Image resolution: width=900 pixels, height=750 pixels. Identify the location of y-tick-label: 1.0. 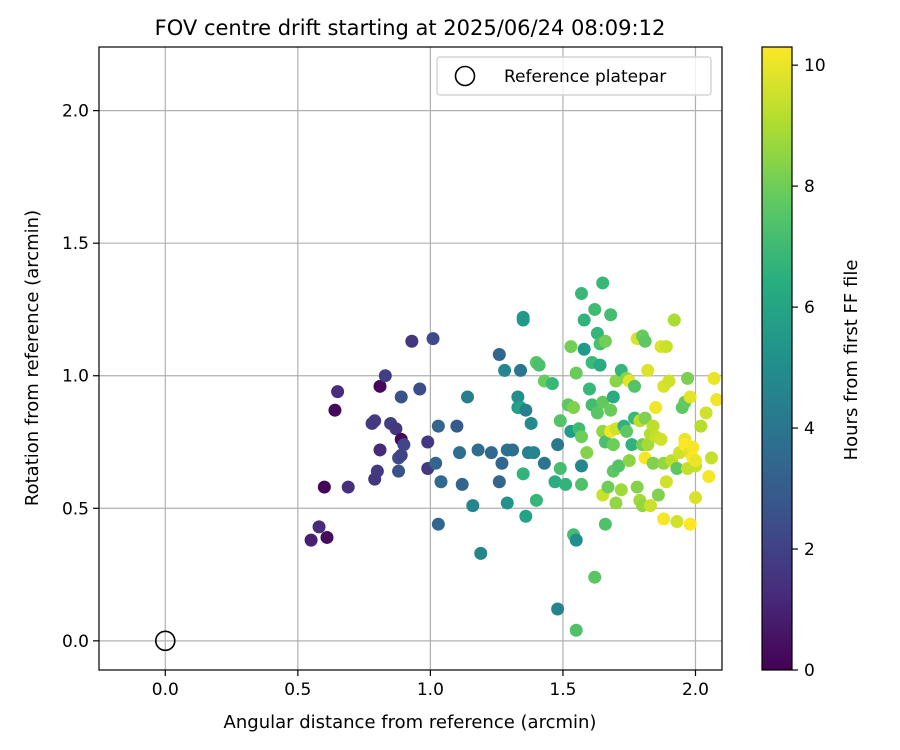
(75, 377).